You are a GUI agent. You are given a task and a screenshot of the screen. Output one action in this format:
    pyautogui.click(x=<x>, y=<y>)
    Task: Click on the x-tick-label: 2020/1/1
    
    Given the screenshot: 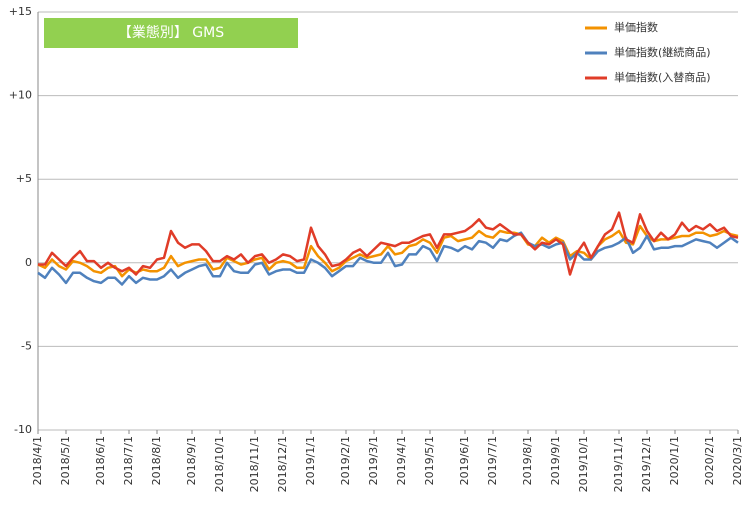 What is the action you would take?
    pyautogui.click(x=674, y=460)
    